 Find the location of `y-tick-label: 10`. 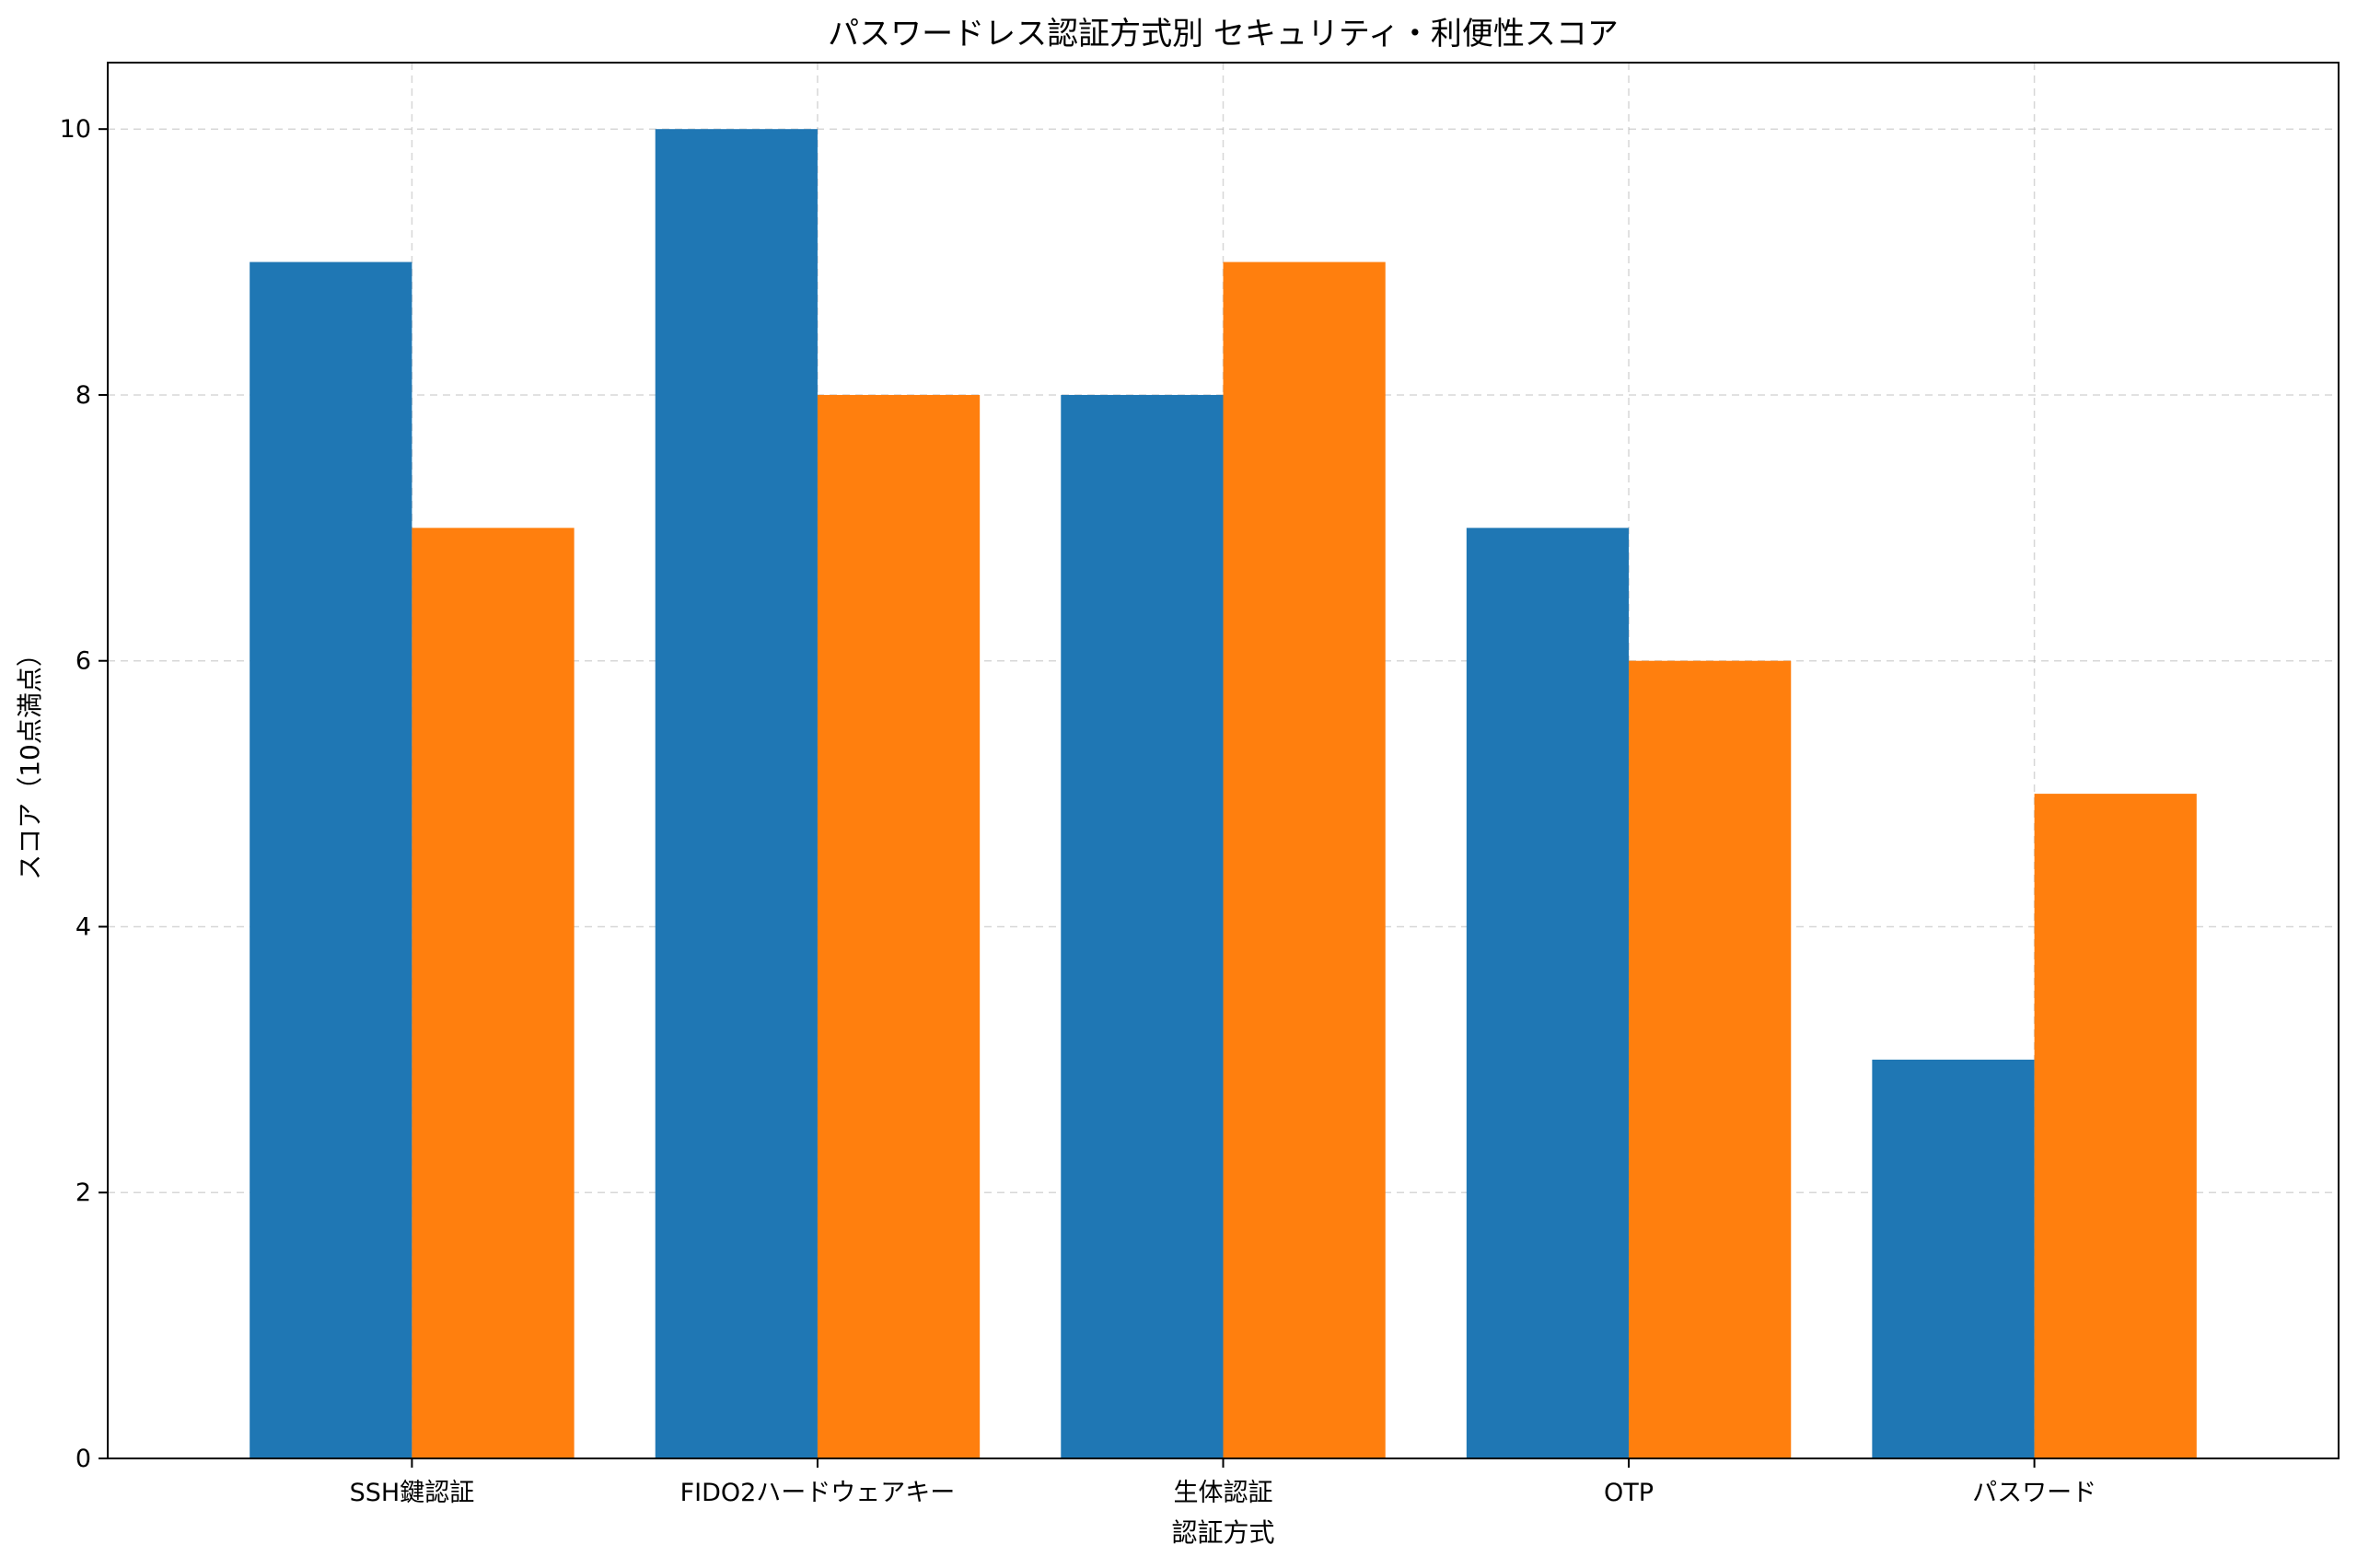

y-tick-label: 10 is located at coordinates (75, 129).